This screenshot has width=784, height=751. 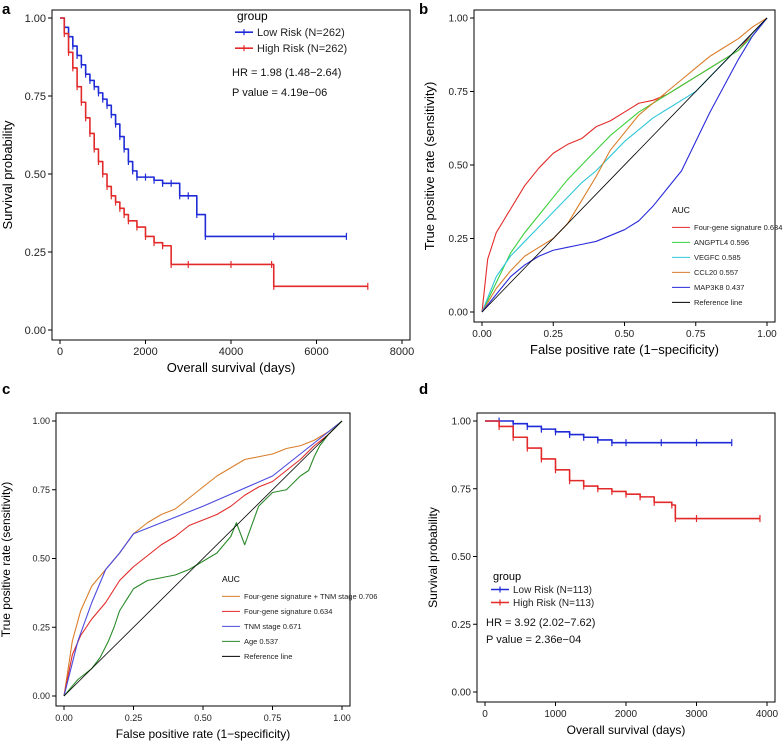 I want to click on plot-frame, so click(x=626, y=557).